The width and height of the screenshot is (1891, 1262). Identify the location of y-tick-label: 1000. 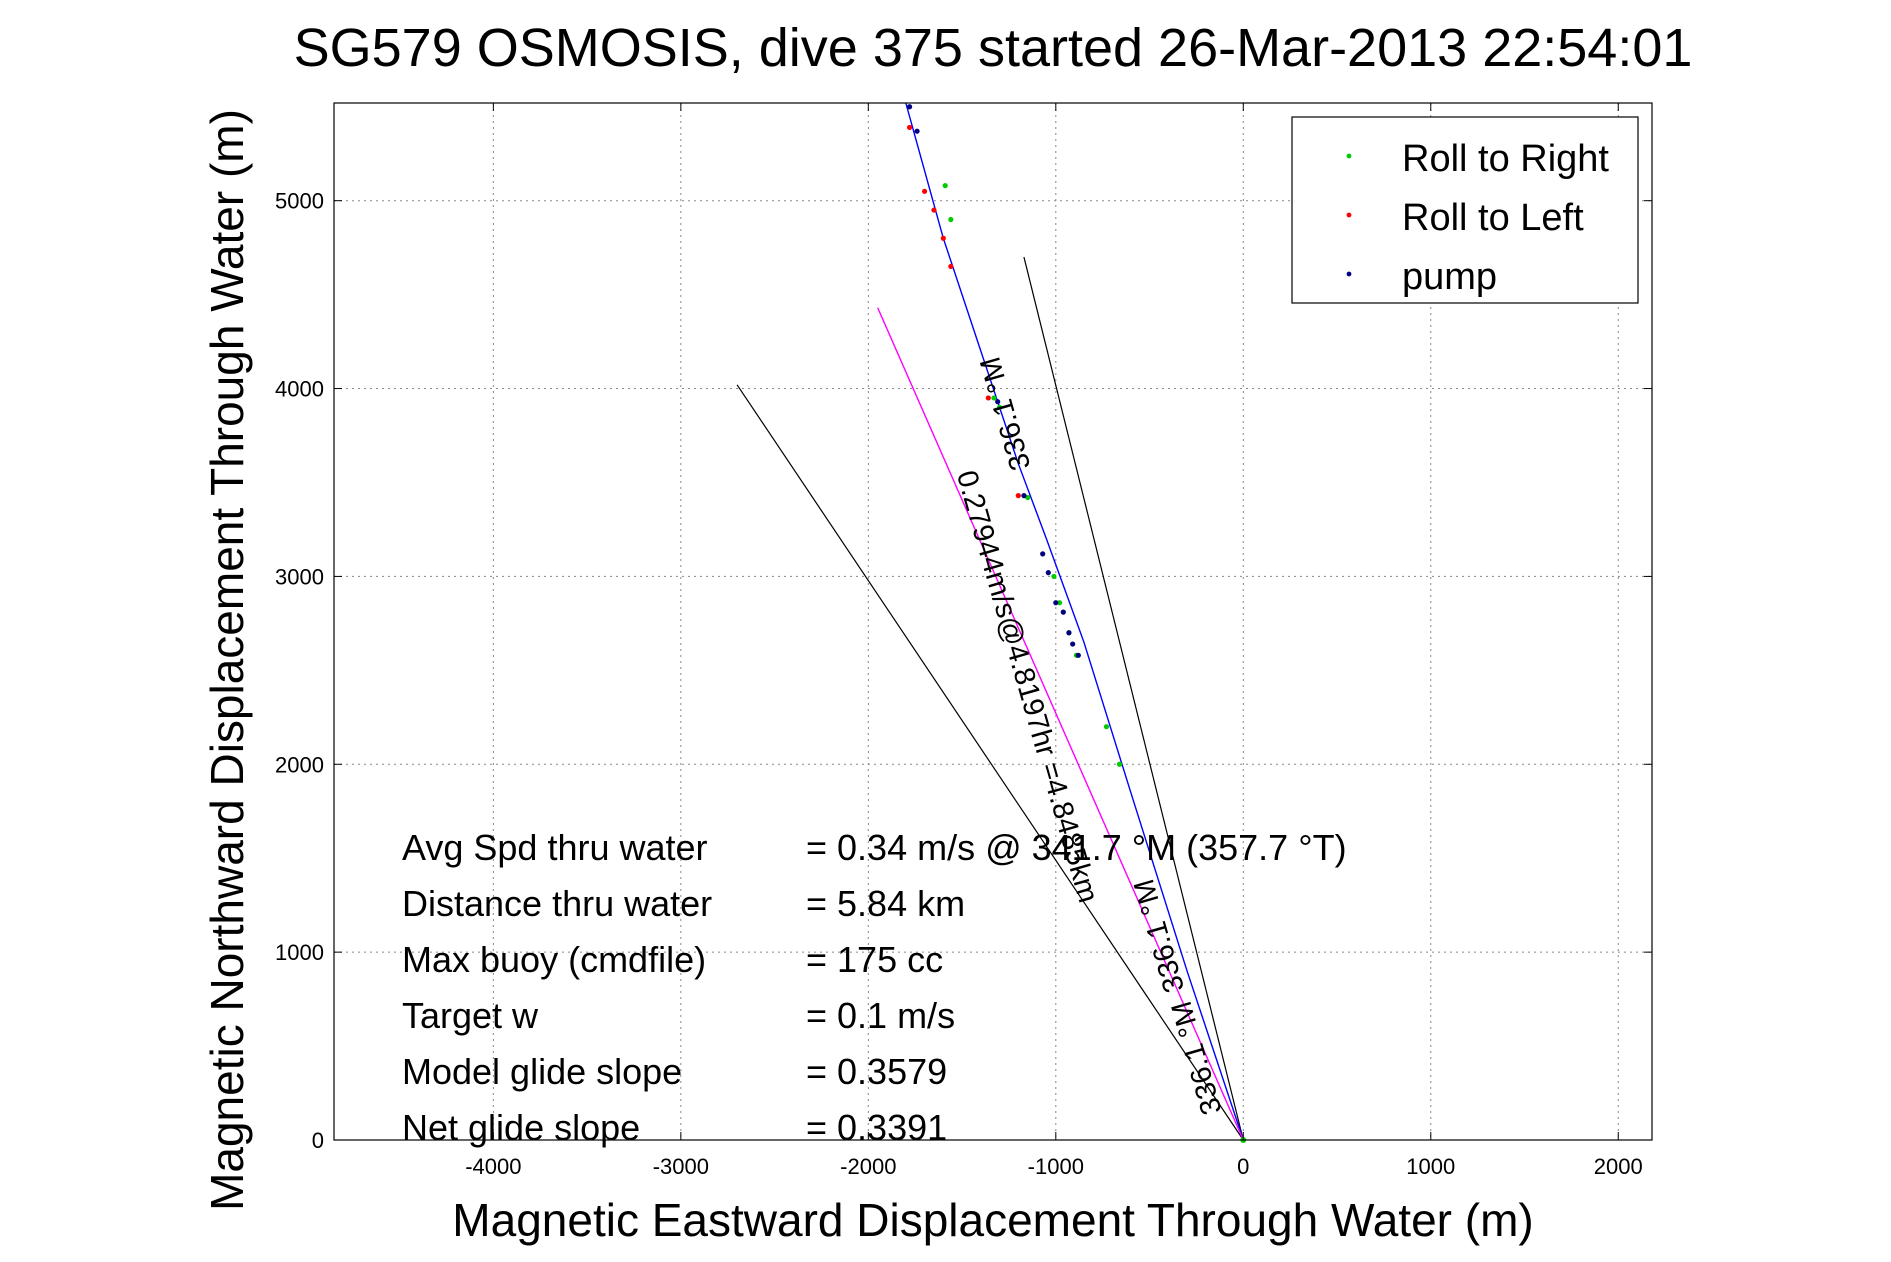
(299, 952).